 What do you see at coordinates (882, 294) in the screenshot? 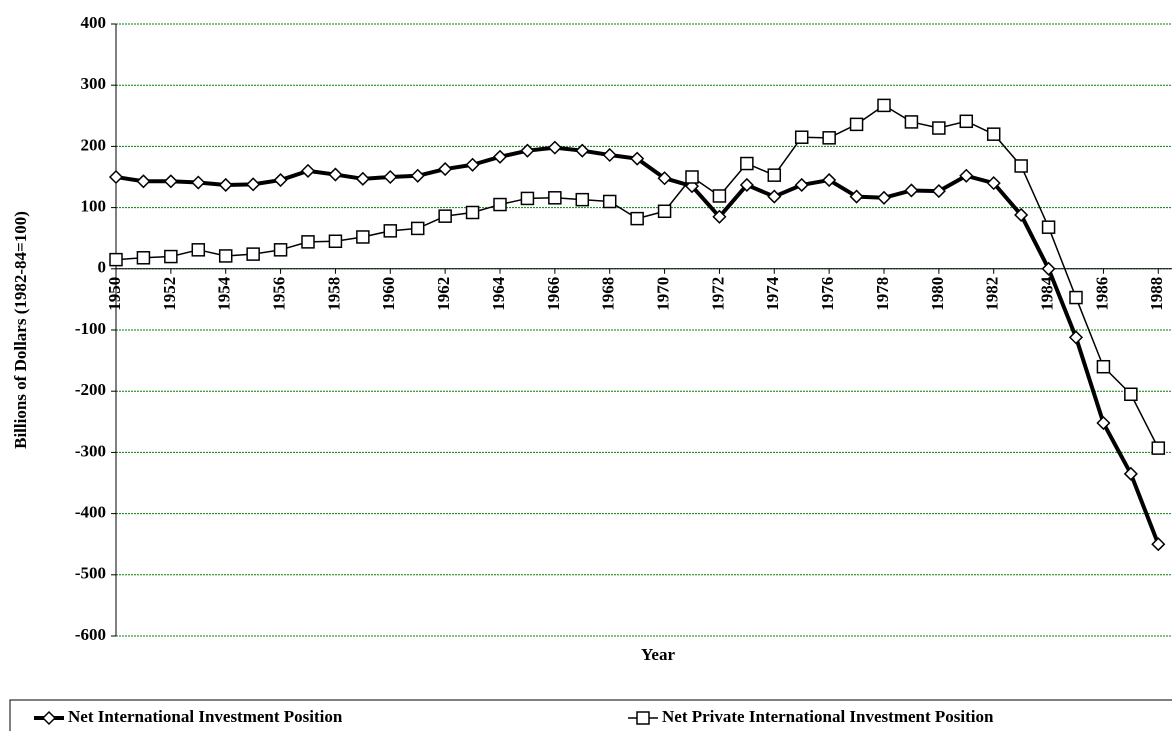
I see `x-tick-label: 1978` at bounding box center [882, 294].